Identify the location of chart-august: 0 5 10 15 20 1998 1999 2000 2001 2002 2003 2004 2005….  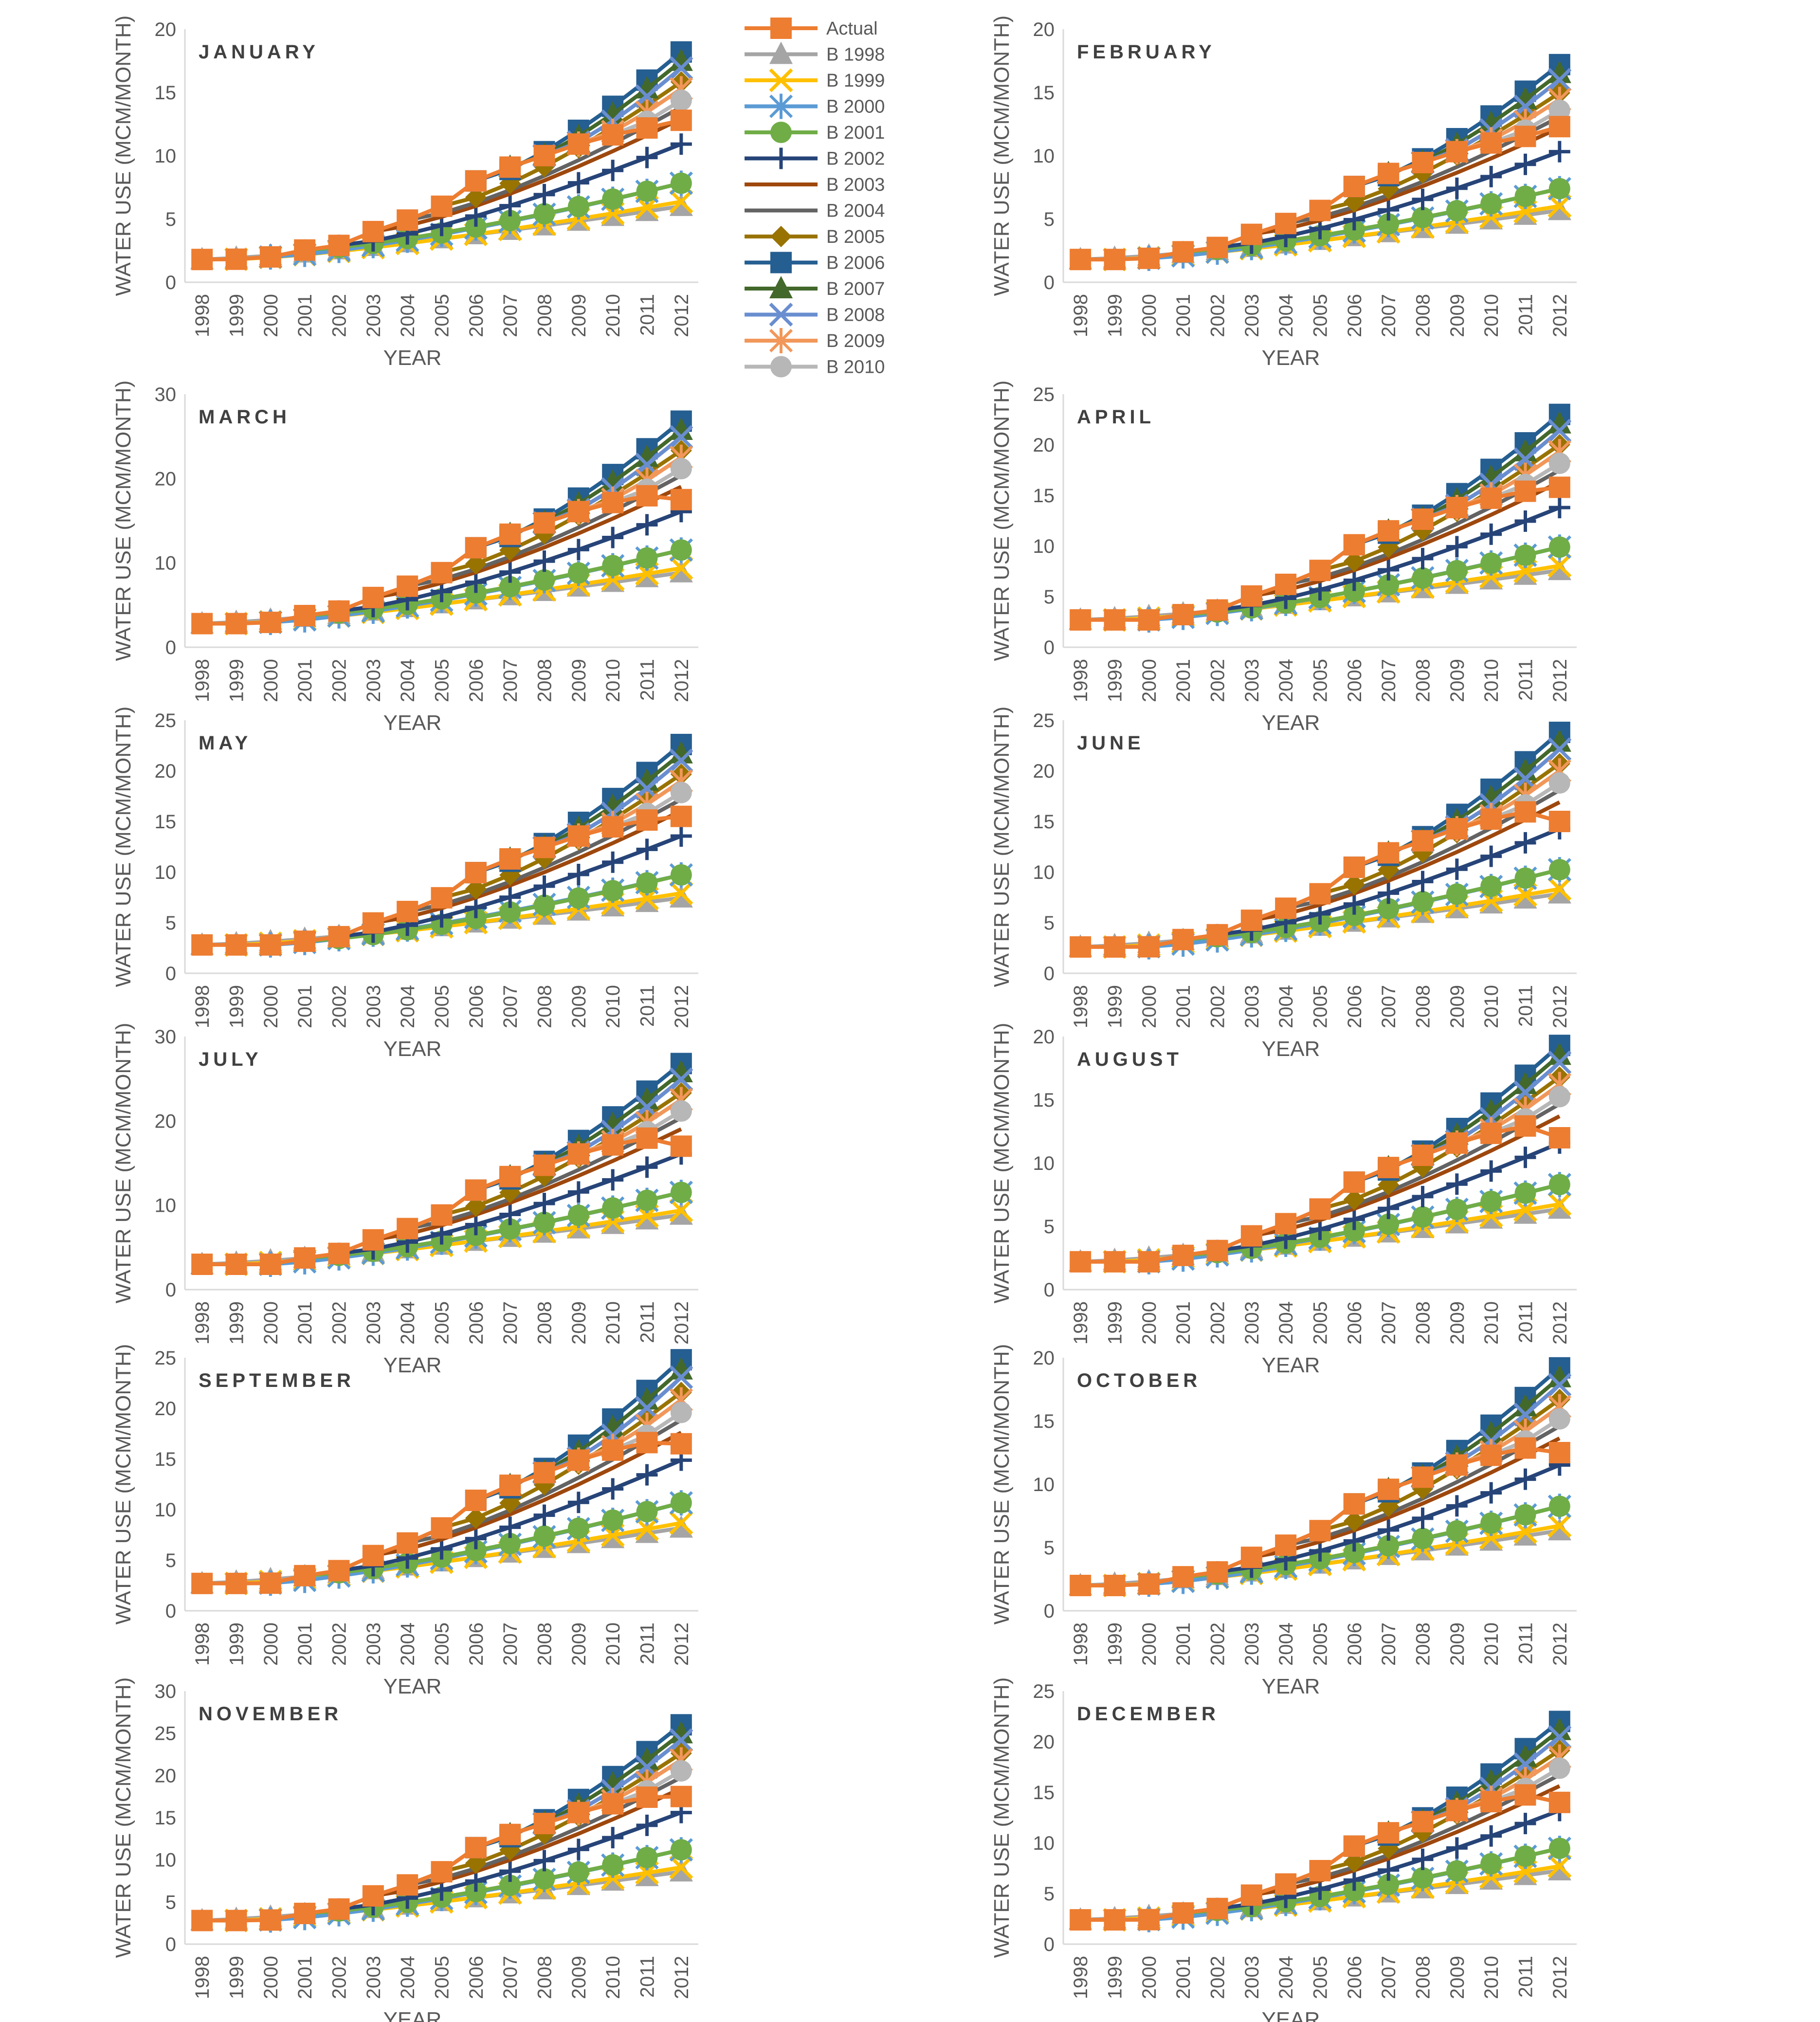
(1283, 1200).